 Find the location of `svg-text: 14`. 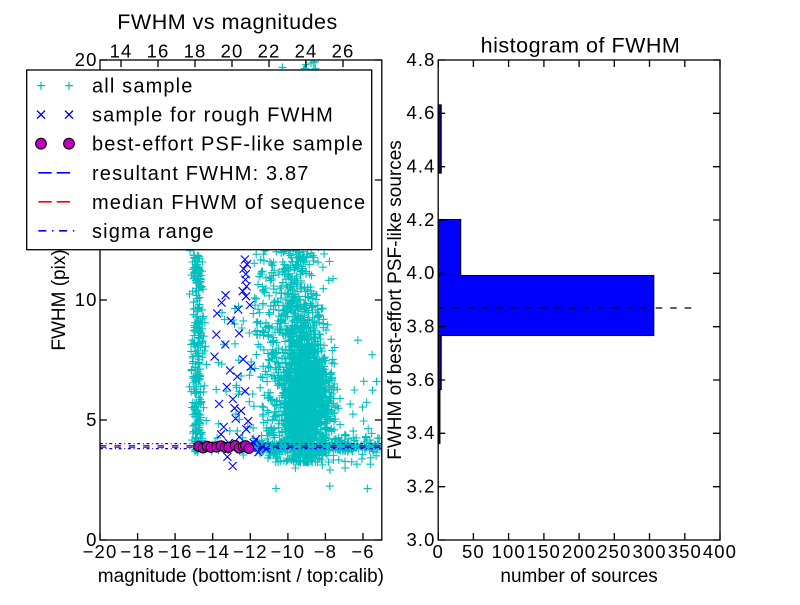

svg-text: 14 is located at coordinates (121, 51).